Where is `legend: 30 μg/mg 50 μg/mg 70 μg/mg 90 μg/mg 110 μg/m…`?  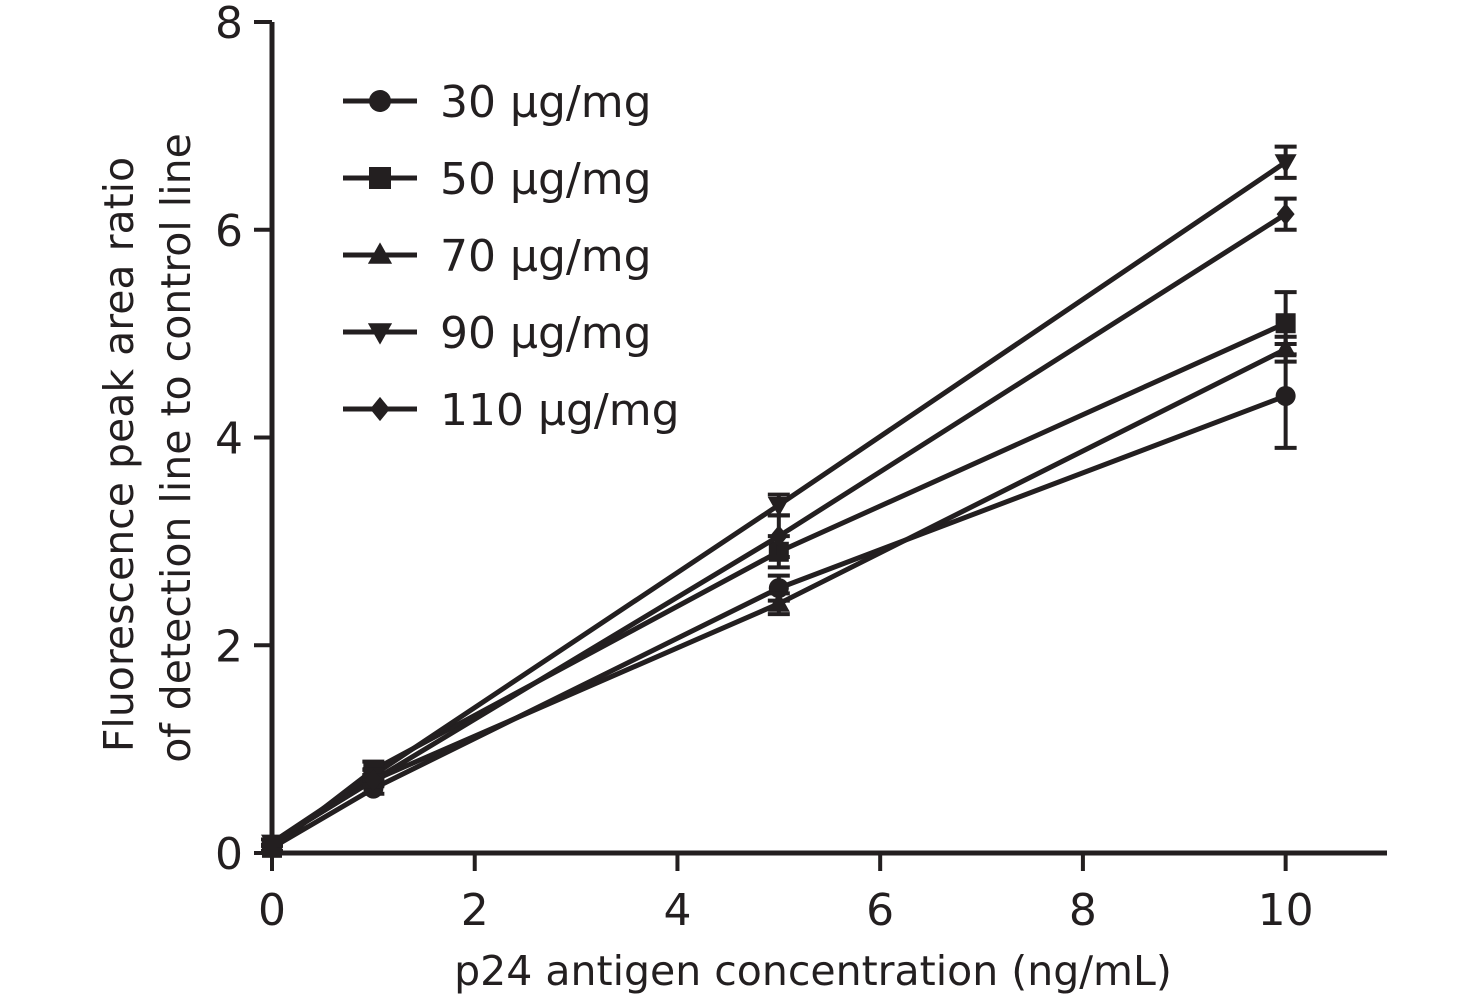 legend: 30 μg/mg 50 μg/mg 70 μg/mg 90 μg/mg 110 μg/m… is located at coordinates (511, 256).